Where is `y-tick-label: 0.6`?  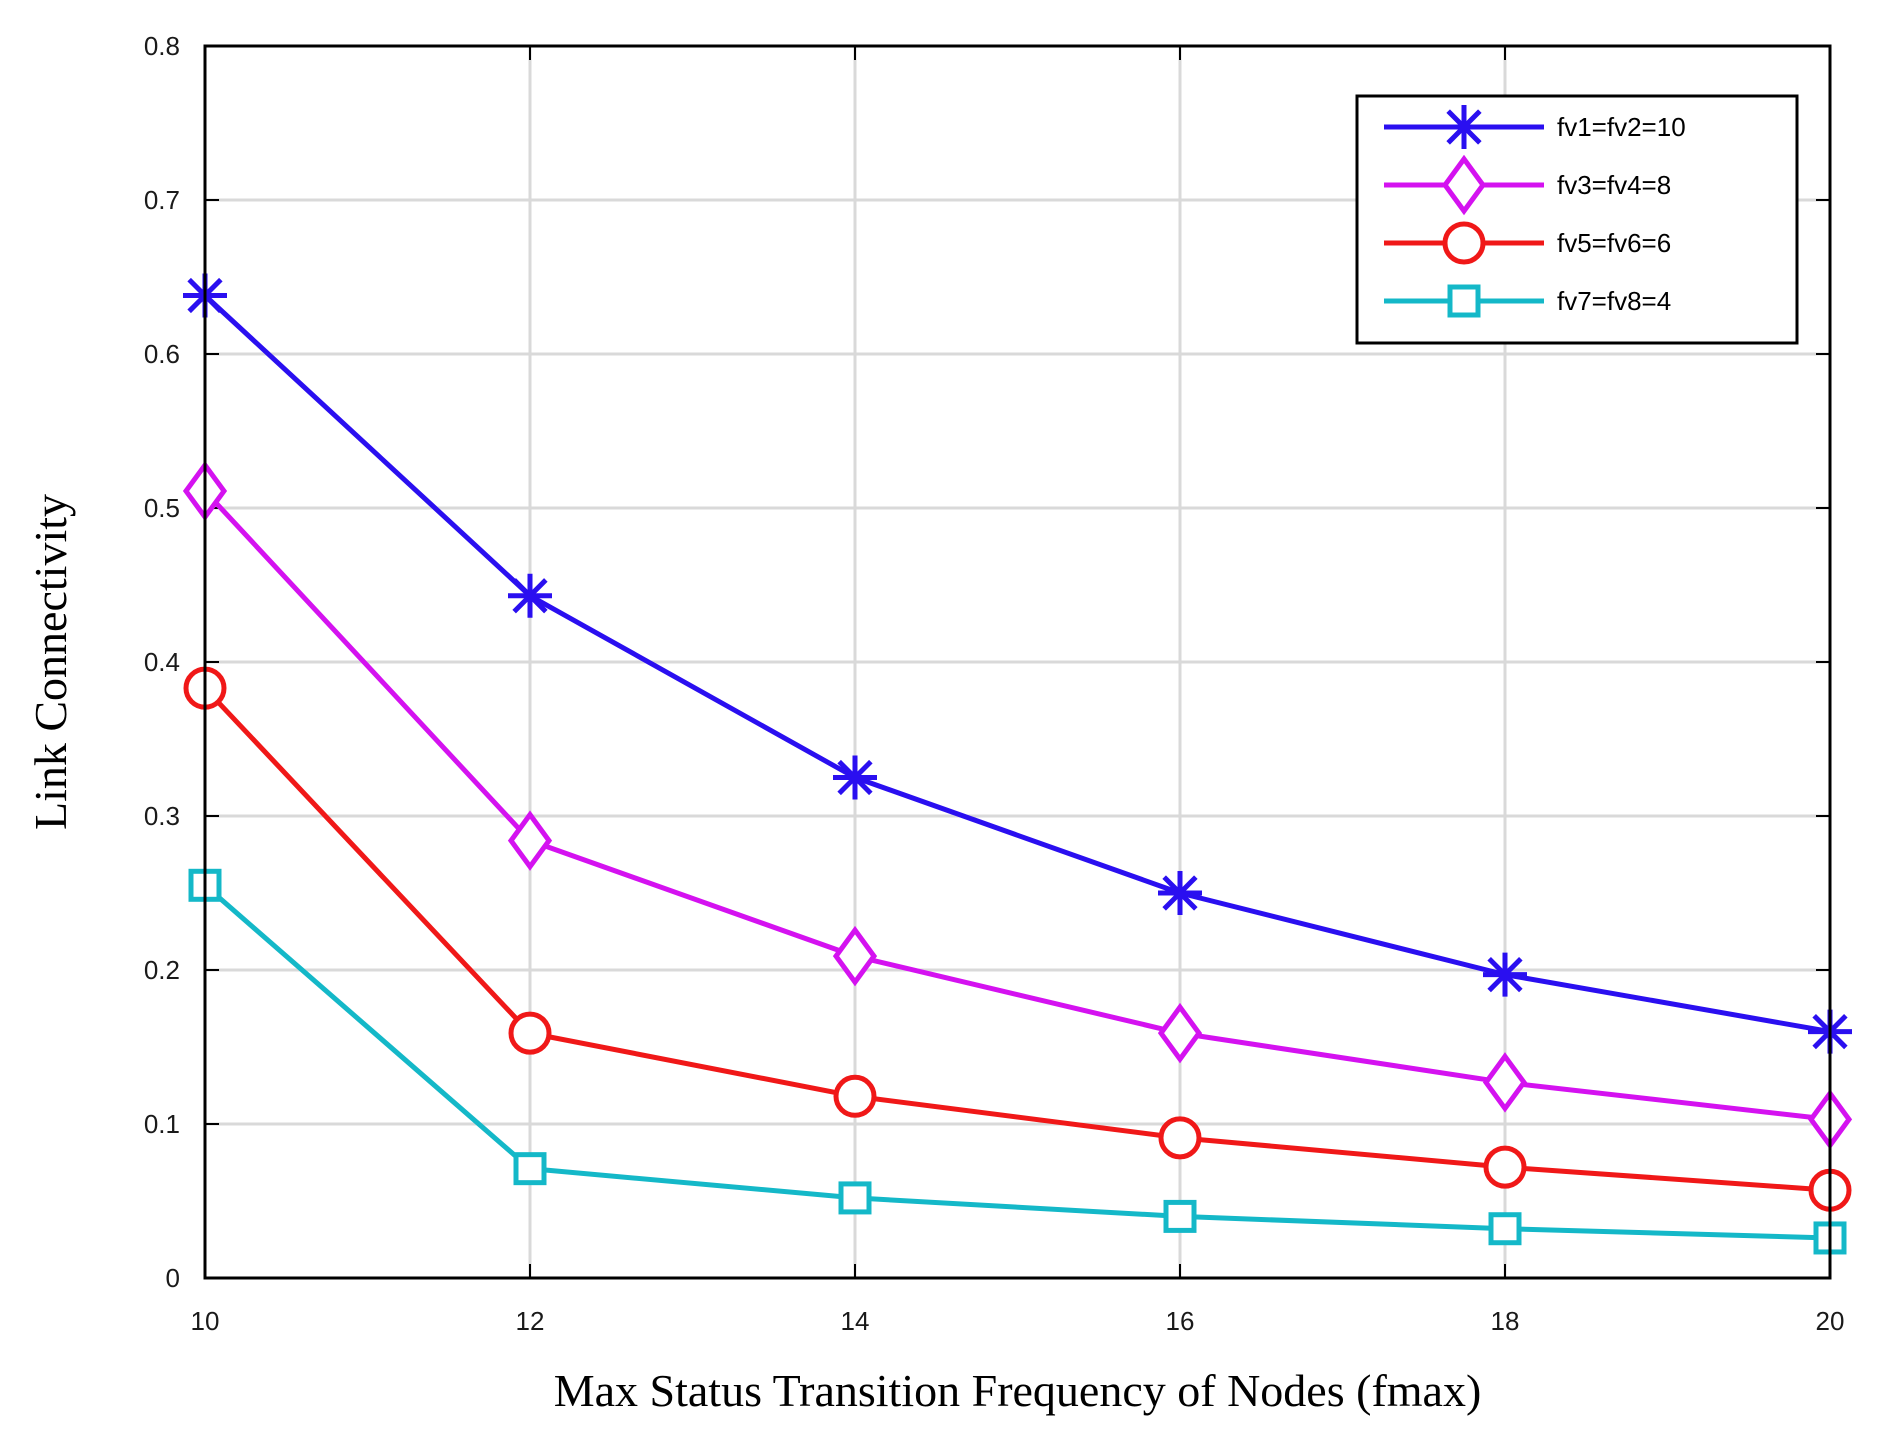 y-tick-label: 0.6 is located at coordinates (162, 354).